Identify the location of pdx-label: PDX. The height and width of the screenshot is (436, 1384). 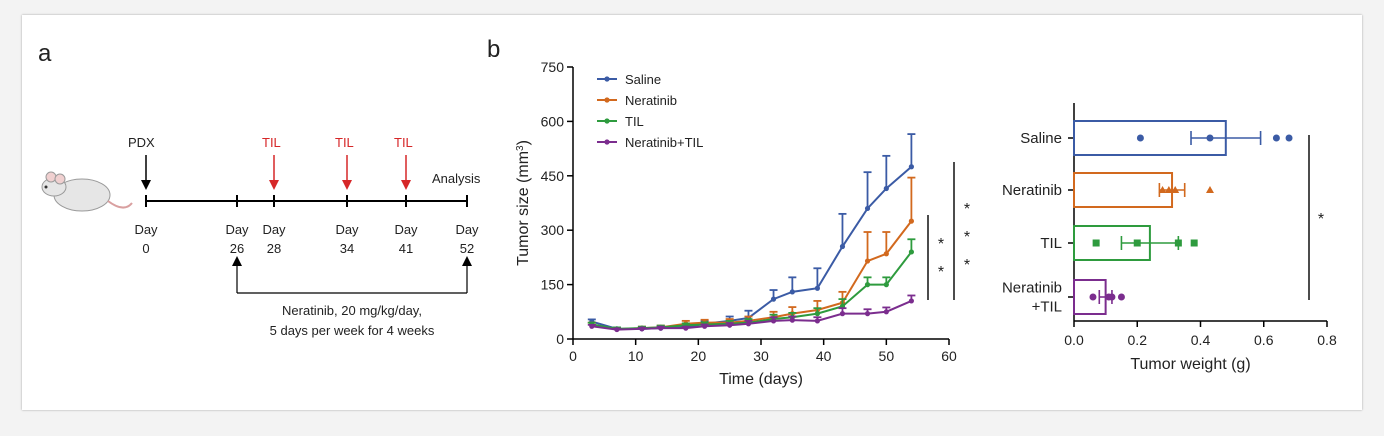
(141, 142).